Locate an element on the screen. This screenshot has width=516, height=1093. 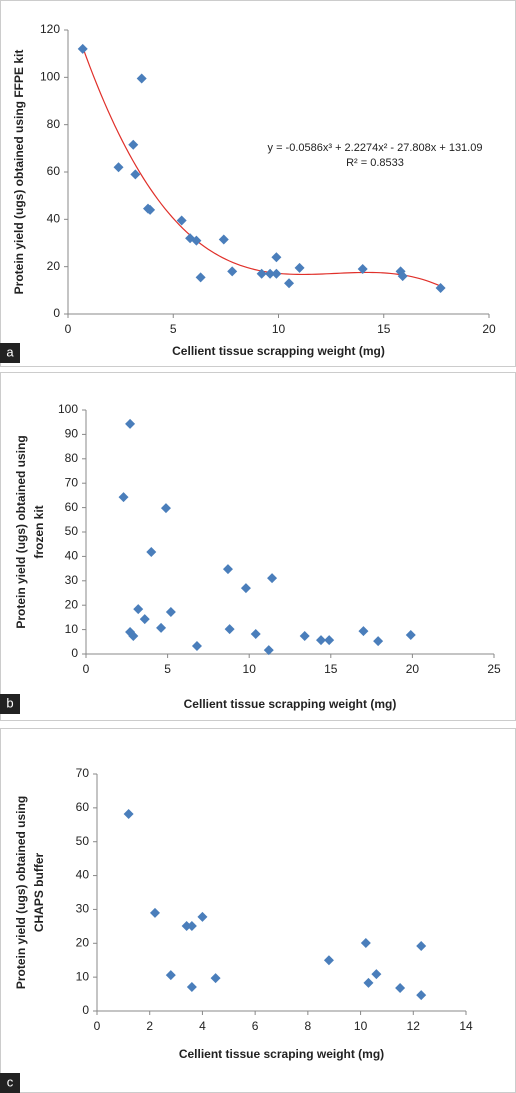
y-tick-label: 70 is located at coordinates (72, 482).